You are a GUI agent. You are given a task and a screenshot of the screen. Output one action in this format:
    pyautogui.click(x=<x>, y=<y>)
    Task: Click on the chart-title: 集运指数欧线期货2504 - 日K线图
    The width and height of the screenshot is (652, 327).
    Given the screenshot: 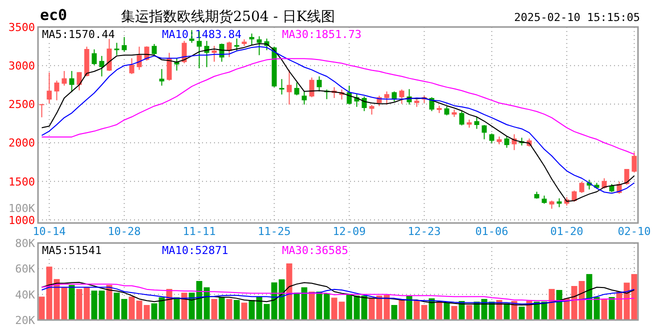 What is the action you would take?
    pyautogui.click(x=228, y=17)
    